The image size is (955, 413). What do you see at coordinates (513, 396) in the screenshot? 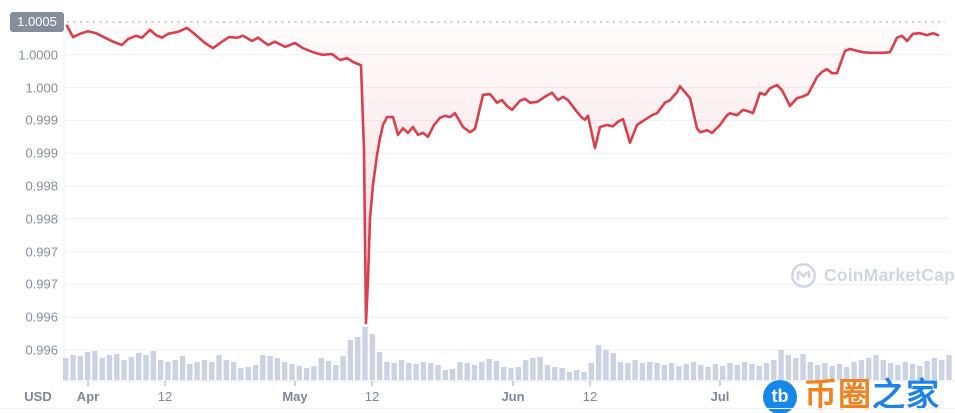
I see `x-axis-label: Jun` at bounding box center [513, 396].